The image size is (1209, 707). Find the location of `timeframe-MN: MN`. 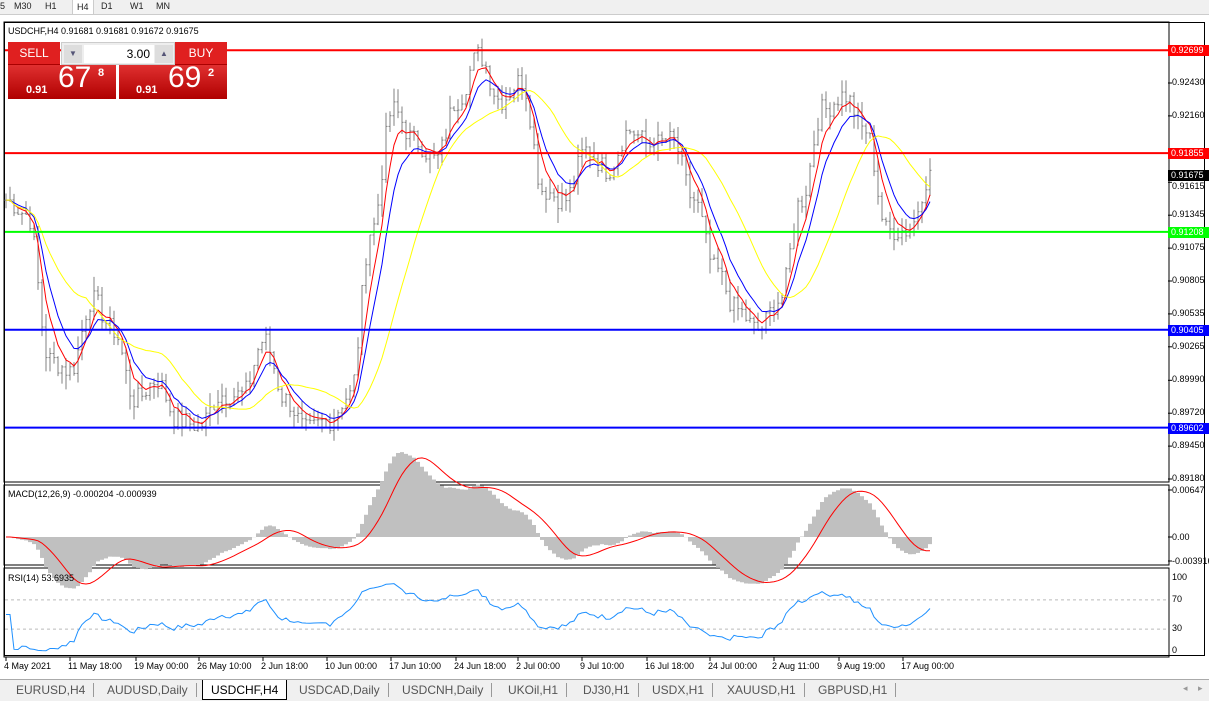

timeframe-MN: MN is located at coordinates (163, 6).